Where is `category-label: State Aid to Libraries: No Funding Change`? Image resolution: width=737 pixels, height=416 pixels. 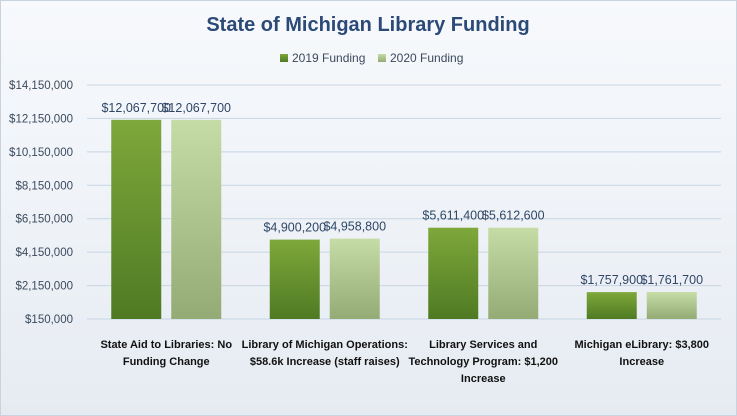 category-label: State Aid to Libraries: No Funding Change is located at coordinates (166, 353).